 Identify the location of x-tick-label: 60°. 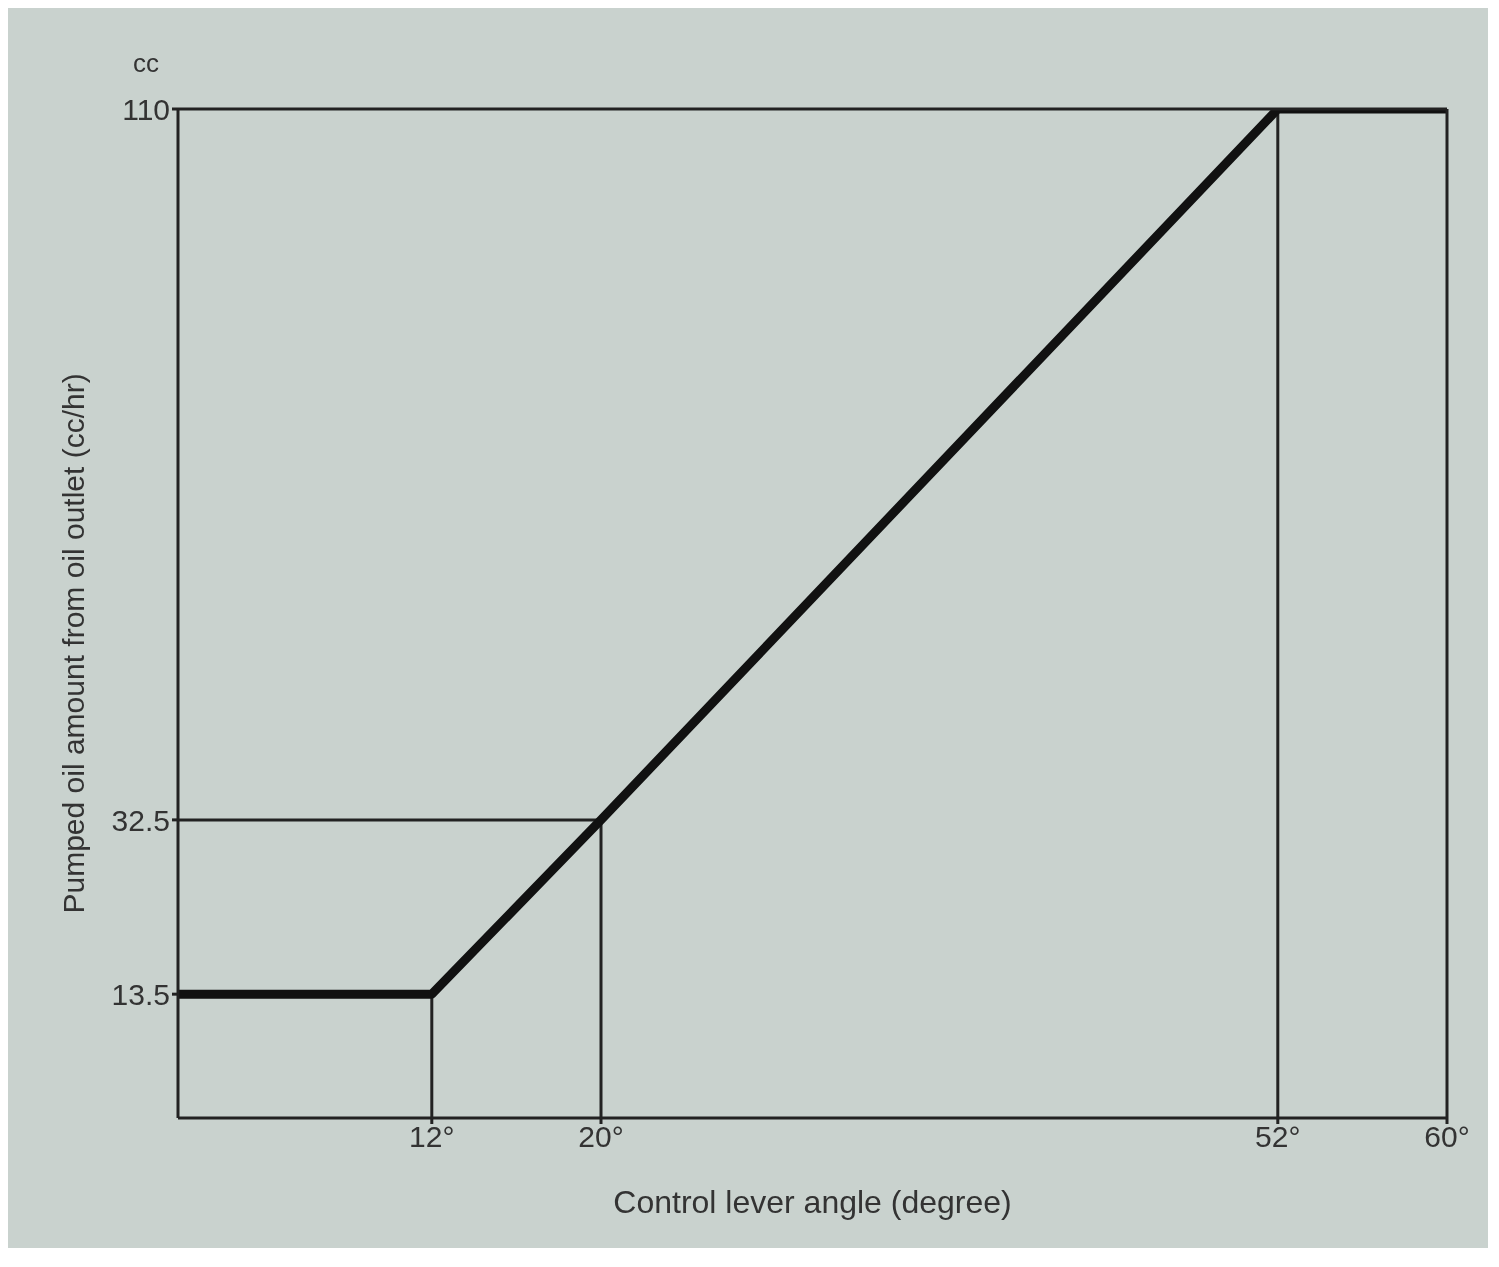
(1447, 1137).